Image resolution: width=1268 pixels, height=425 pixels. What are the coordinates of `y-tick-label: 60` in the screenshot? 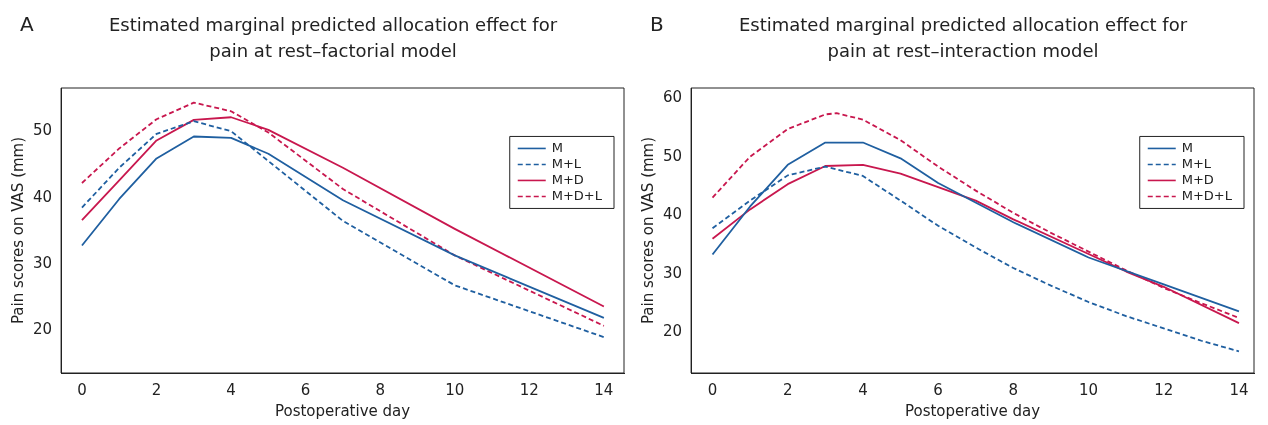 It's located at (672, 96).